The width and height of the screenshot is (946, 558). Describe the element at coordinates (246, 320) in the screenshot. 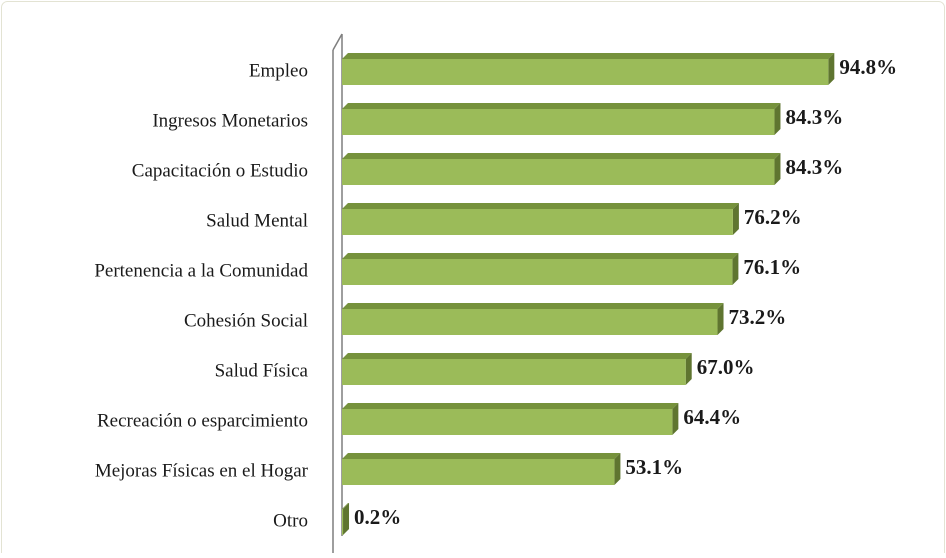

I see `category-label: Cohesión Social` at that location.